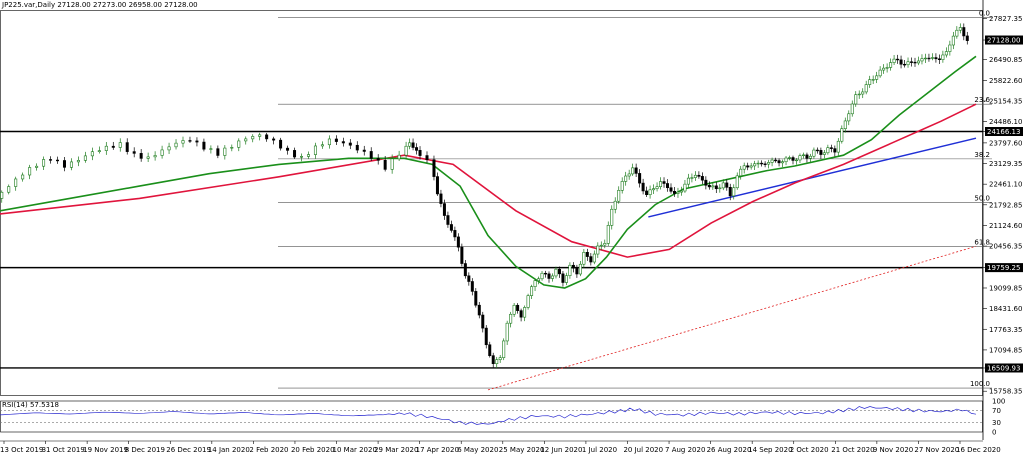 Image resolution: width=1024 pixels, height=454 pixels. Describe the element at coordinates (522, 450) in the screenshot. I see `date-label: 25 May 2020` at that location.